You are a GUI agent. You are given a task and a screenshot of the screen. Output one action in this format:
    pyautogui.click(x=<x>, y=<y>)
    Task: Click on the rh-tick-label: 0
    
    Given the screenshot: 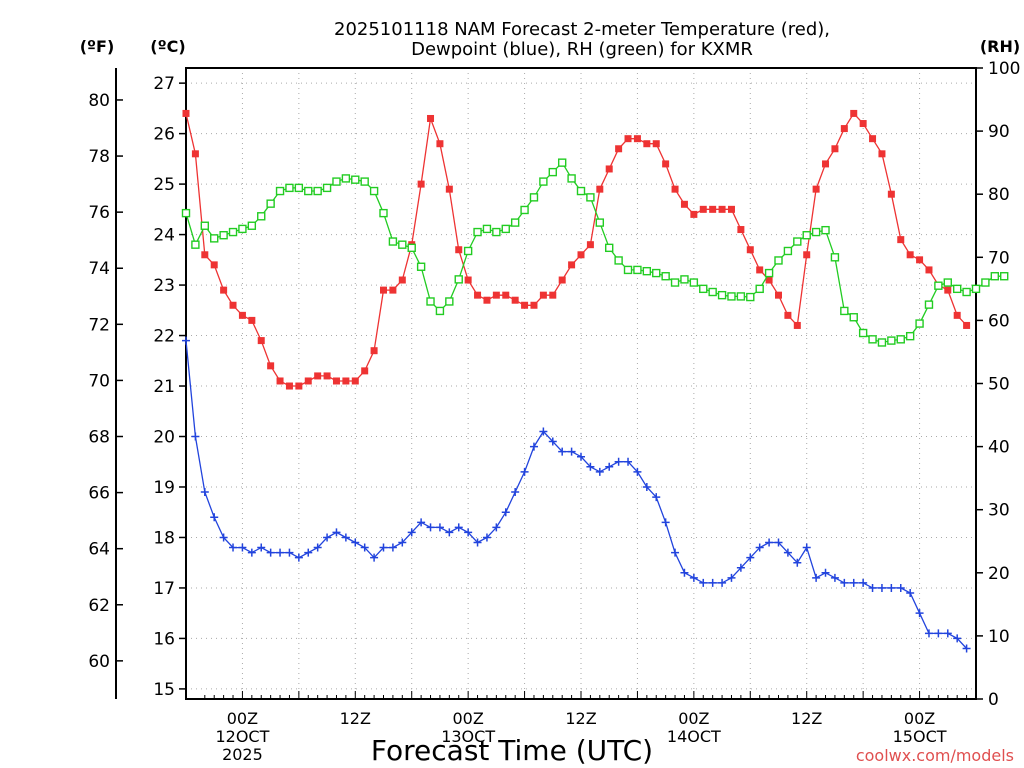 What is the action you would take?
    pyautogui.click(x=993, y=700)
    